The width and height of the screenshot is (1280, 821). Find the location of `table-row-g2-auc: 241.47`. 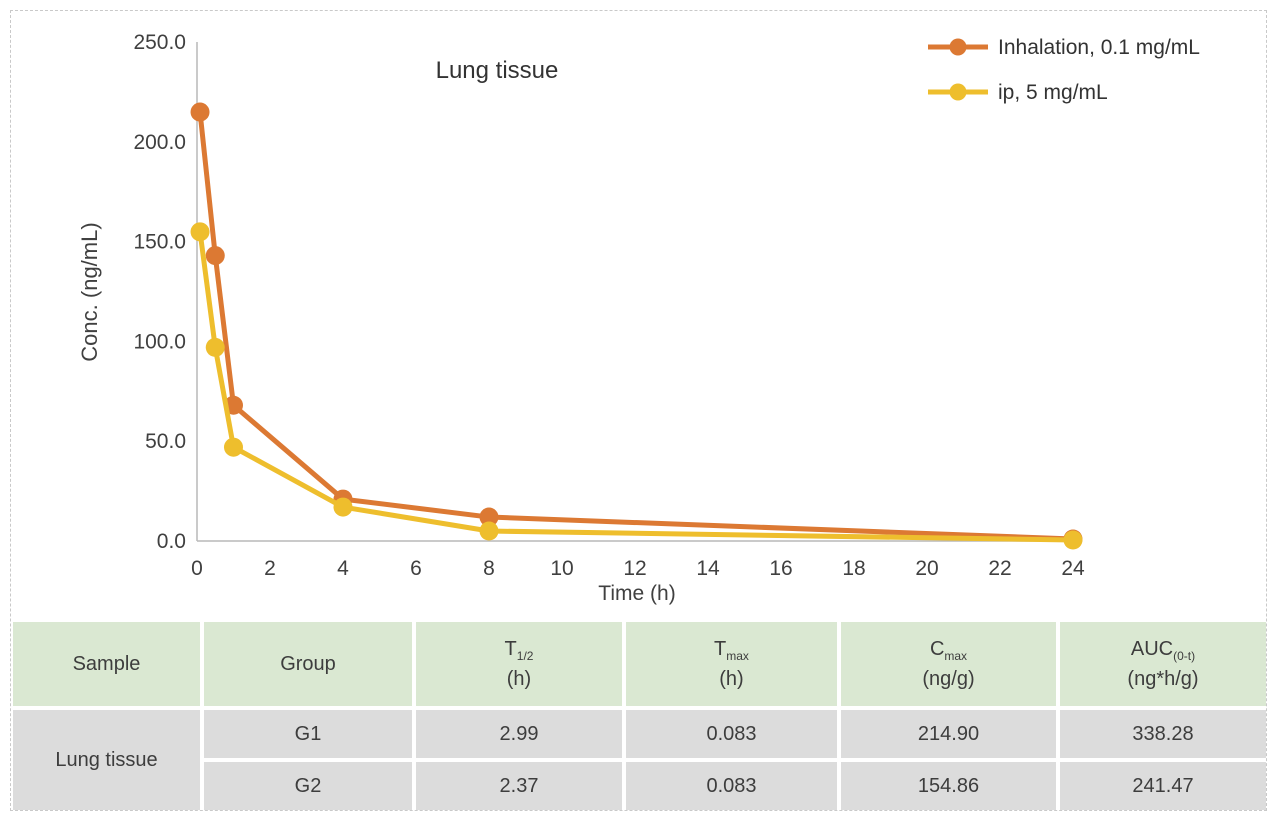

table-row-g2-auc: 241.47 is located at coordinates (1163, 786).